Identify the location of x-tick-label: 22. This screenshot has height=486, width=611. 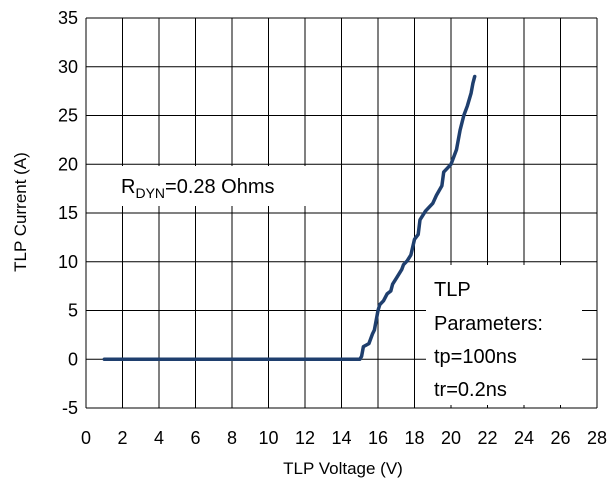
(487, 438).